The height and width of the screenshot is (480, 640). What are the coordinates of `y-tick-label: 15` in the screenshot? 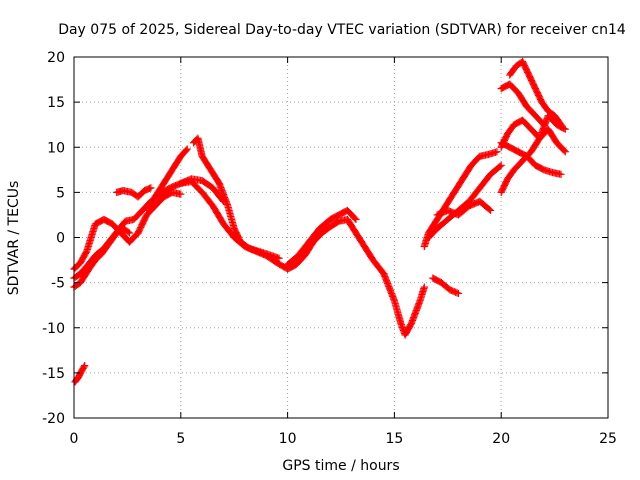 It's located at (56, 103).